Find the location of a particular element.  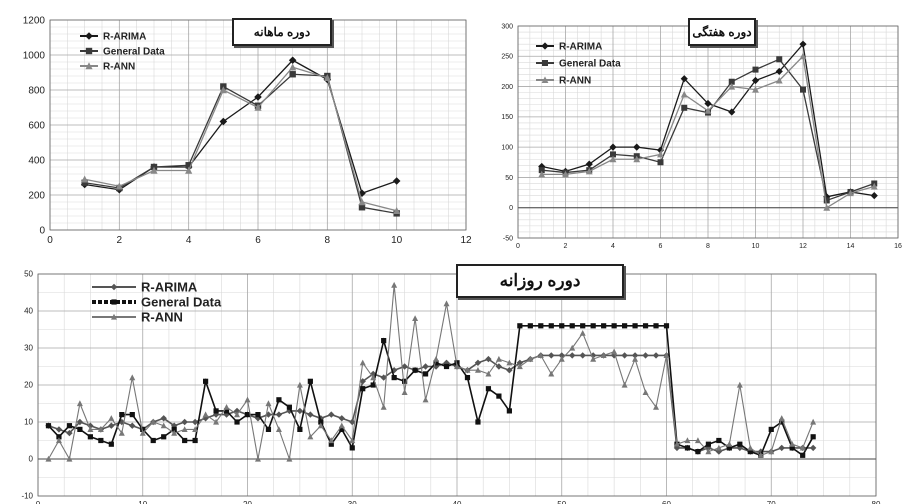

legend-label-general-data: General Data is located at coordinates (181, 301).